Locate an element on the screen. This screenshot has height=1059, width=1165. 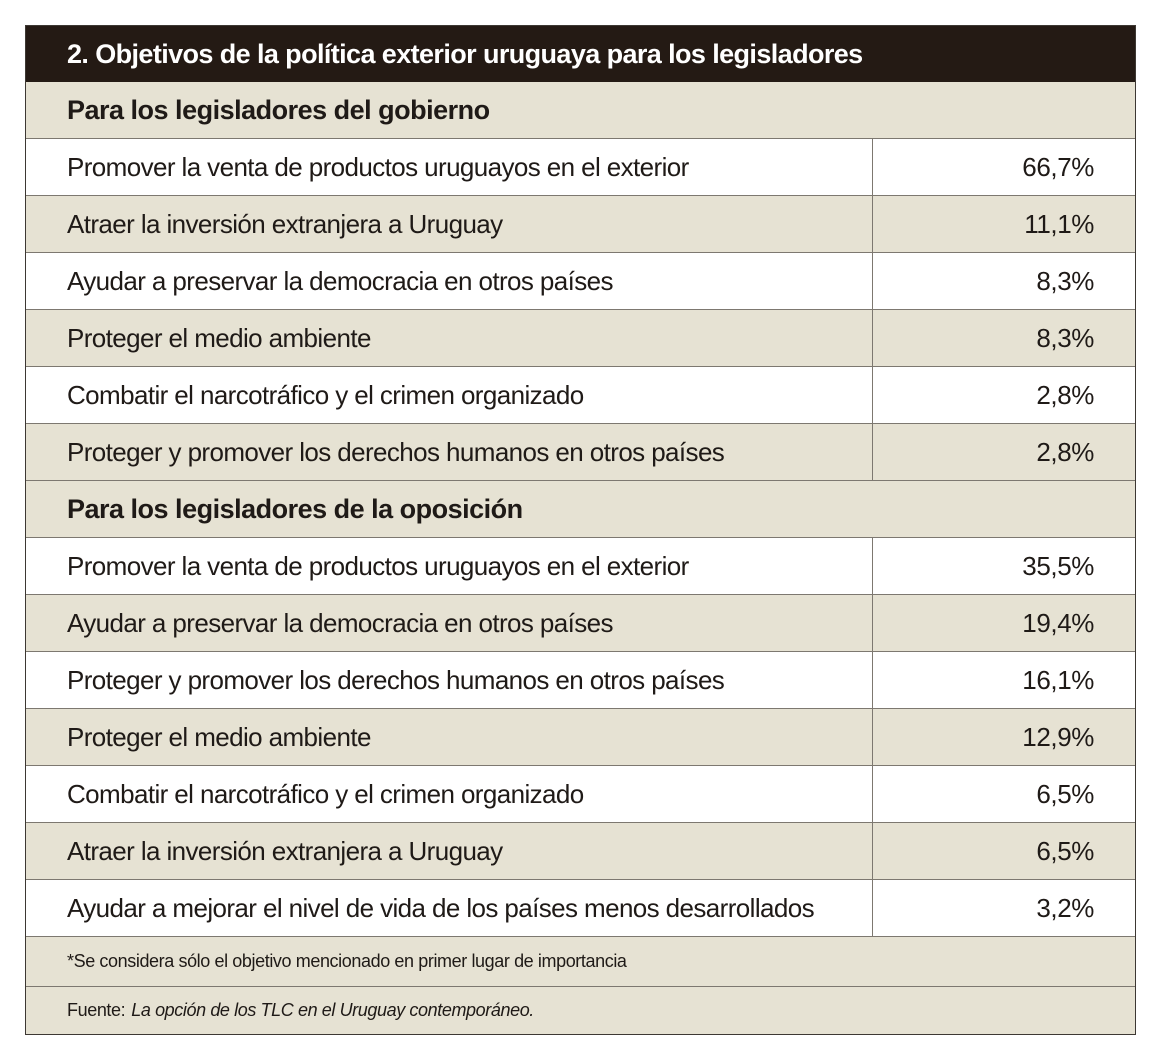
row-value: 16,1% is located at coordinates (1058, 679).